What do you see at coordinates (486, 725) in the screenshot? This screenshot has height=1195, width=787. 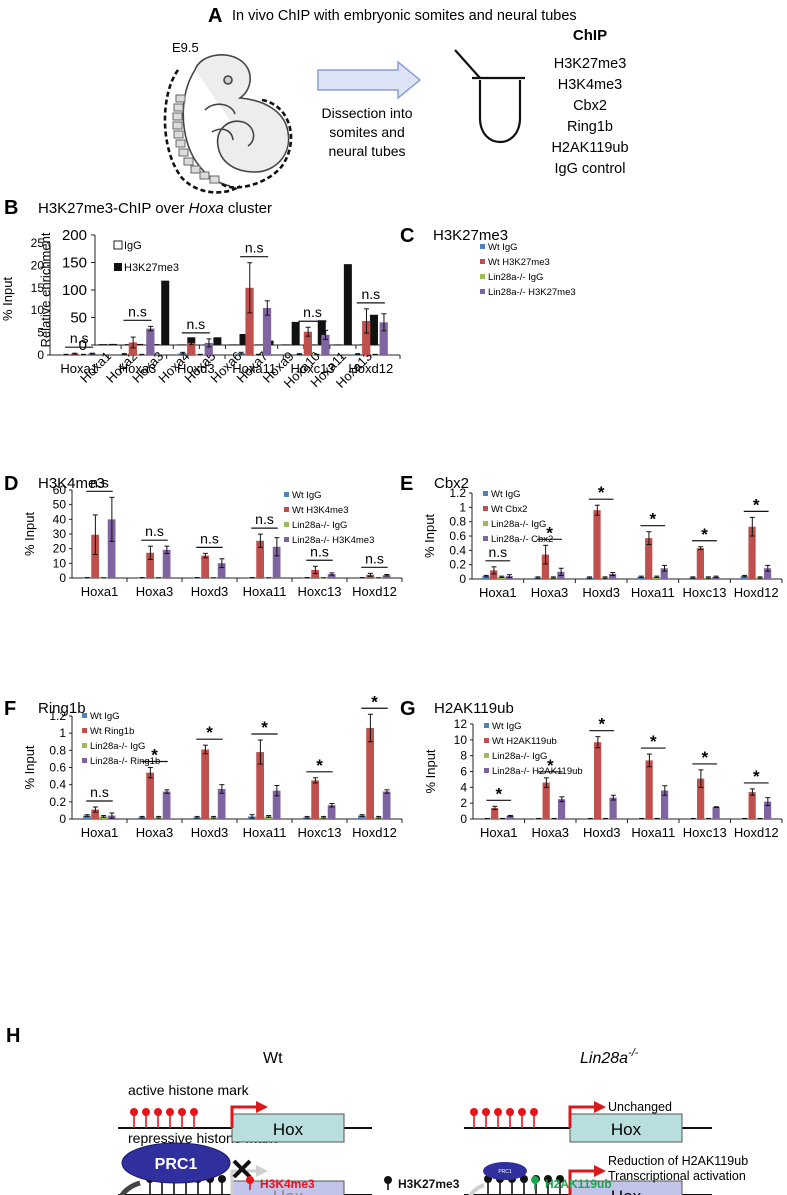 I see `chart-g-legend-swatch` at bounding box center [486, 725].